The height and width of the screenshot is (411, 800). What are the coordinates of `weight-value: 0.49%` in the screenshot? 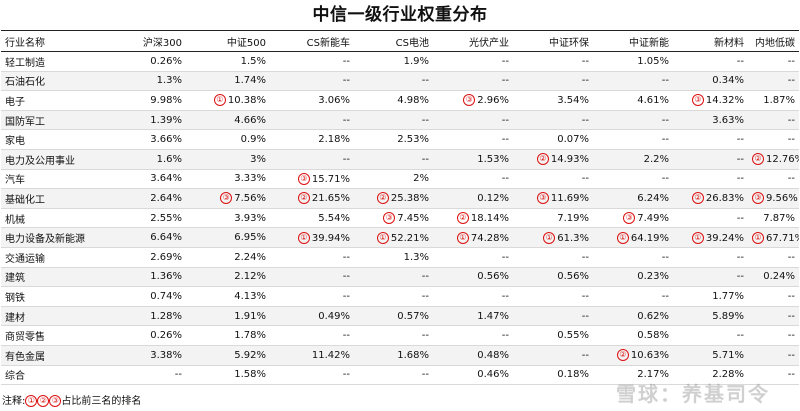 It's located at (334, 316).